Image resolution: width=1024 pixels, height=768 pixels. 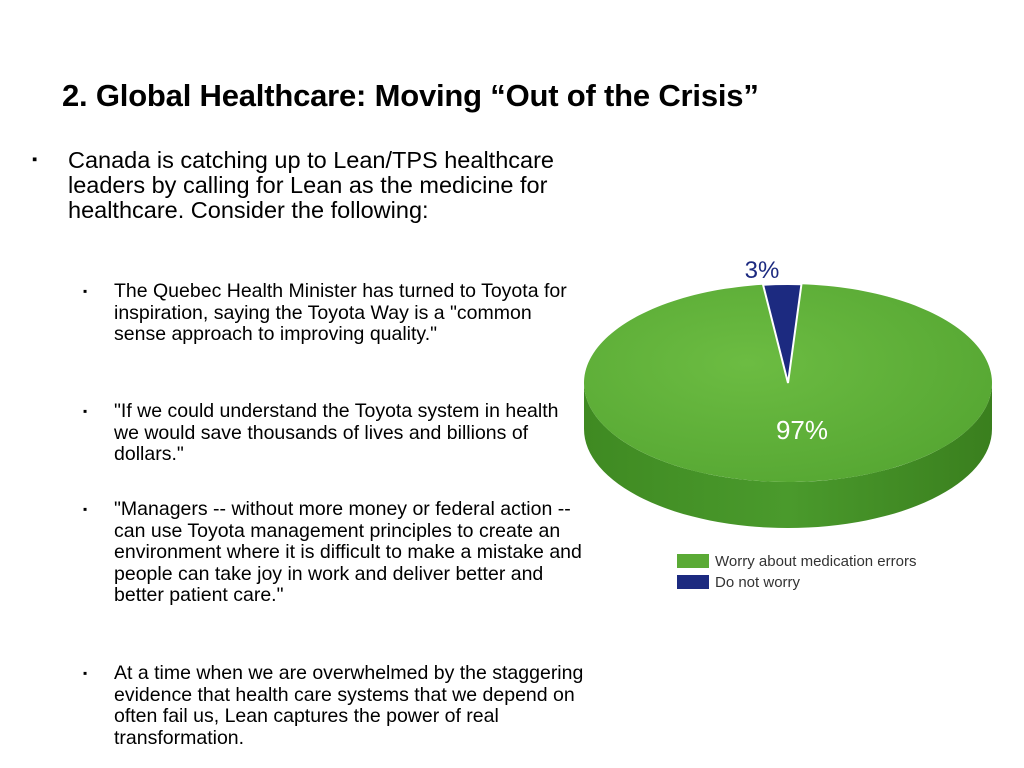 What do you see at coordinates (815, 561) in the screenshot?
I see `legend-label: Worry about medication errors` at bounding box center [815, 561].